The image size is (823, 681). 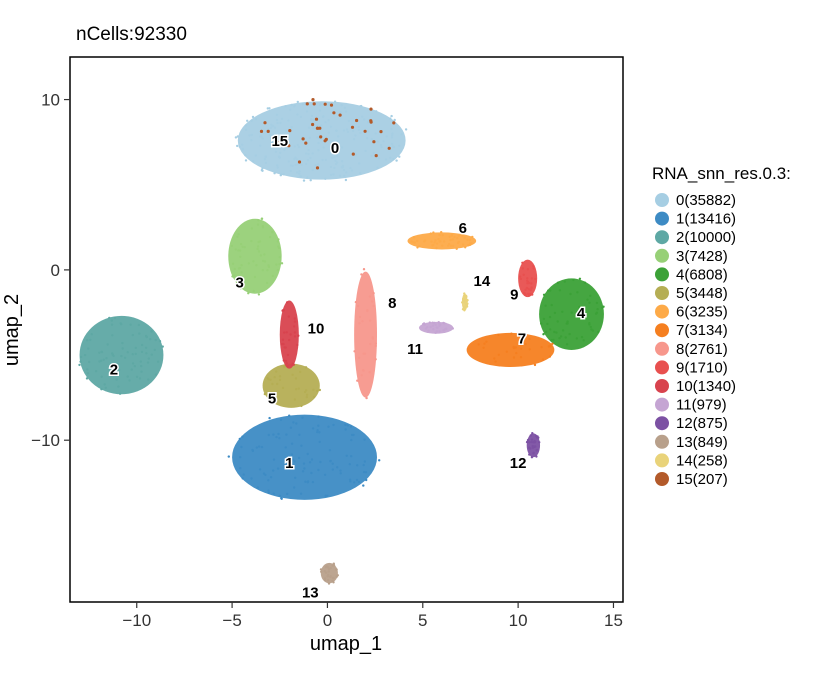 What do you see at coordinates (518, 463) in the screenshot?
I see `cluster-label-12: 12` at bounding box center [518, 463].